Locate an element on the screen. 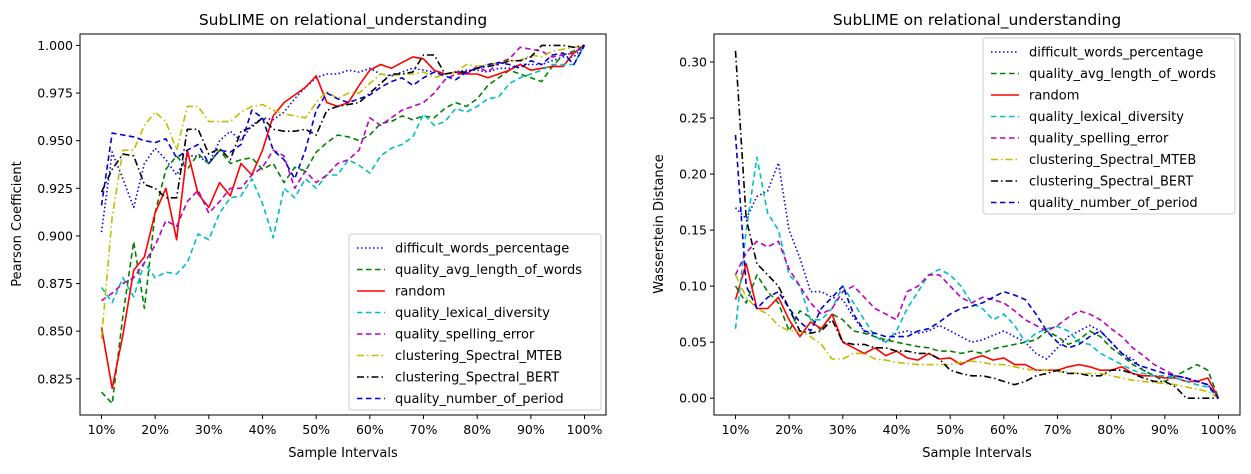 The width and height of the screenshot is (1251, 474). wasserstein-x-tick-label: 70% is located at coordinates (1058, 429).